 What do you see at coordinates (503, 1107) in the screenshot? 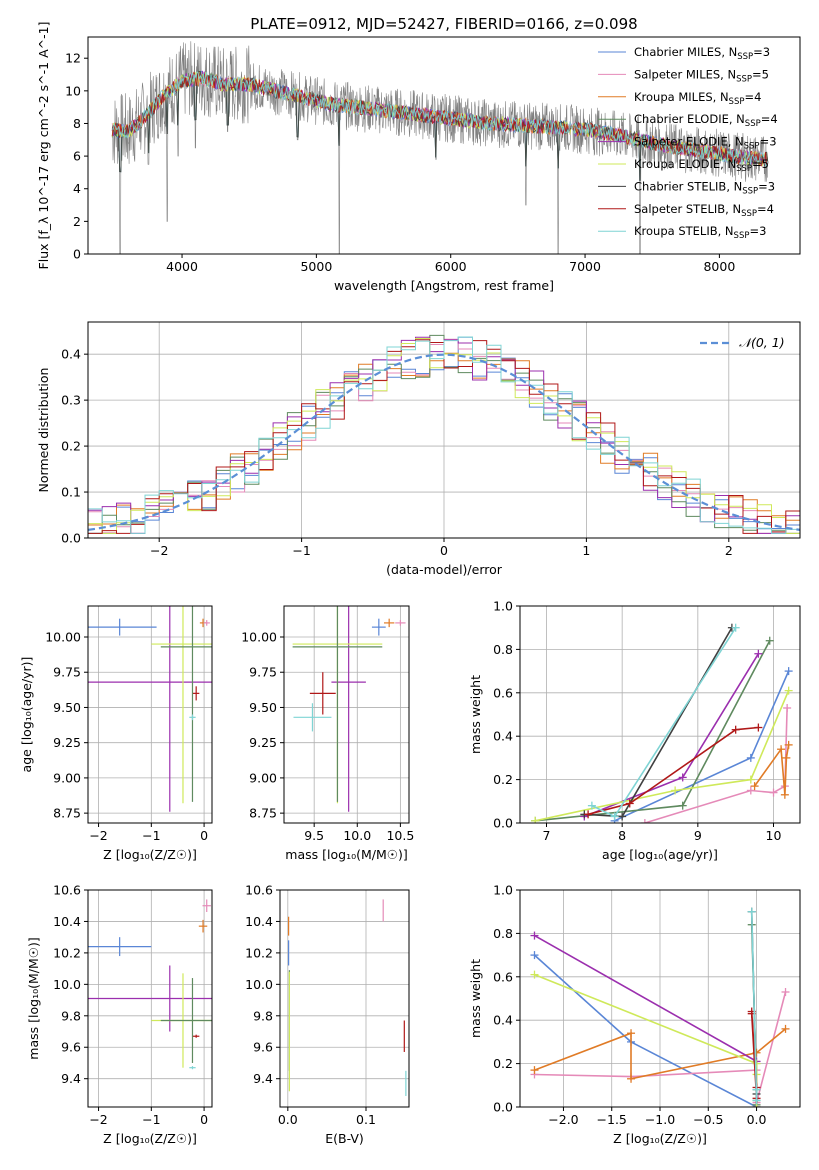
I see `y-tick-label: 0.0` at bounding box center [503, 1107].